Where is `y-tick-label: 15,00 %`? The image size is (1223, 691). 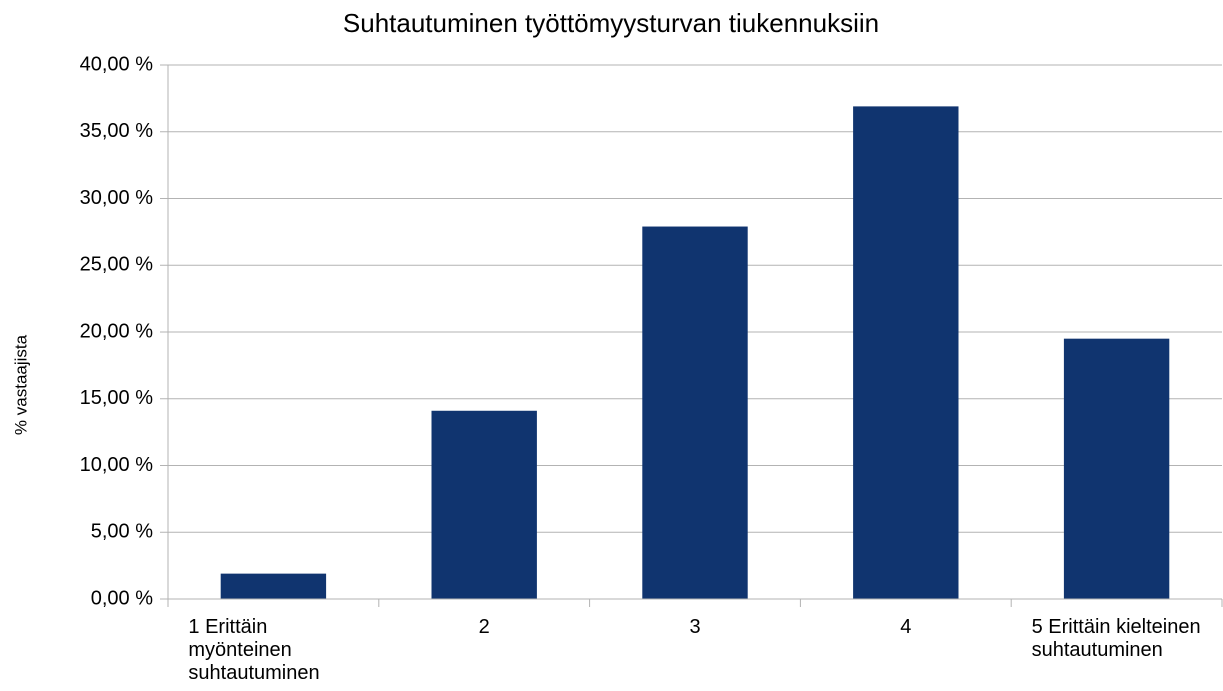 y-tick-label: 15,00 % is located at coordinates (117, 398).